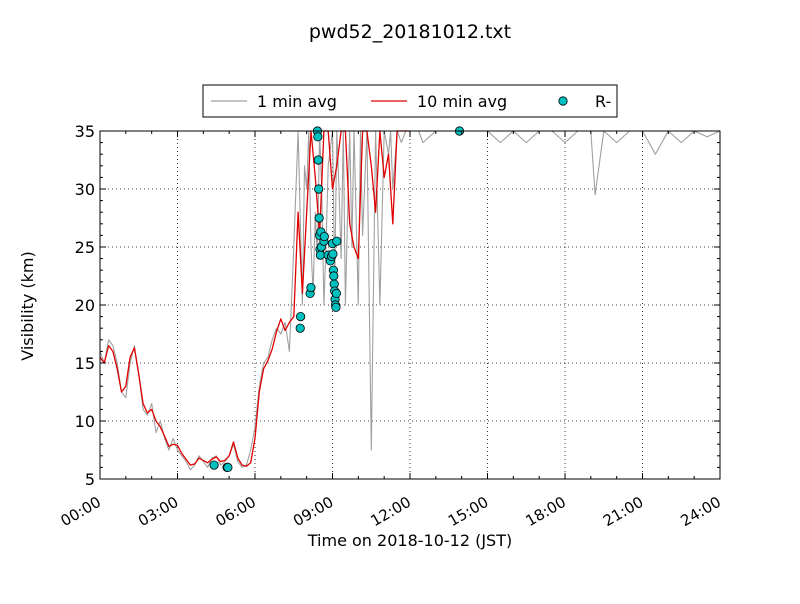  I want to click on x-tick-label: 00:00, so click(81, 511).